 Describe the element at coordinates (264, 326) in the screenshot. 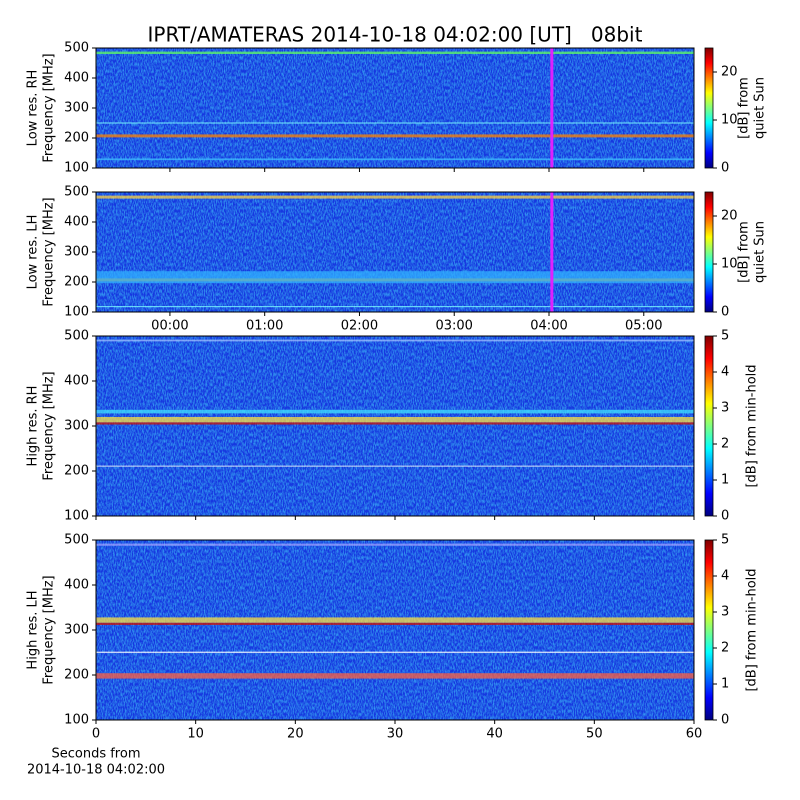

I see `x-tick-label: 01:00` at that location.